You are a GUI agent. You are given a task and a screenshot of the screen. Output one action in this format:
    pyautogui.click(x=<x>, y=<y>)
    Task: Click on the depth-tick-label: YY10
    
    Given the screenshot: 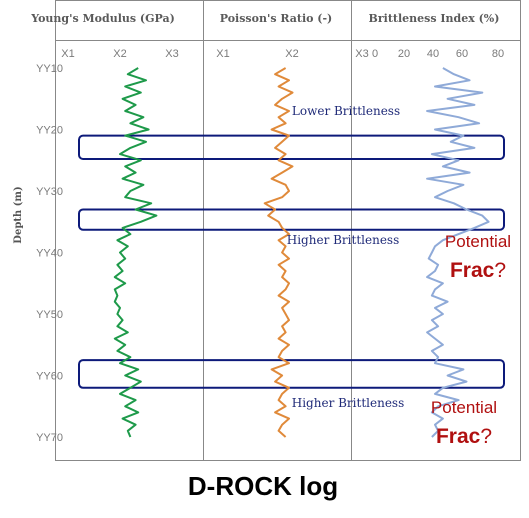 What is the action you would take?
    pyautogui.click(x=49, y=69)
    